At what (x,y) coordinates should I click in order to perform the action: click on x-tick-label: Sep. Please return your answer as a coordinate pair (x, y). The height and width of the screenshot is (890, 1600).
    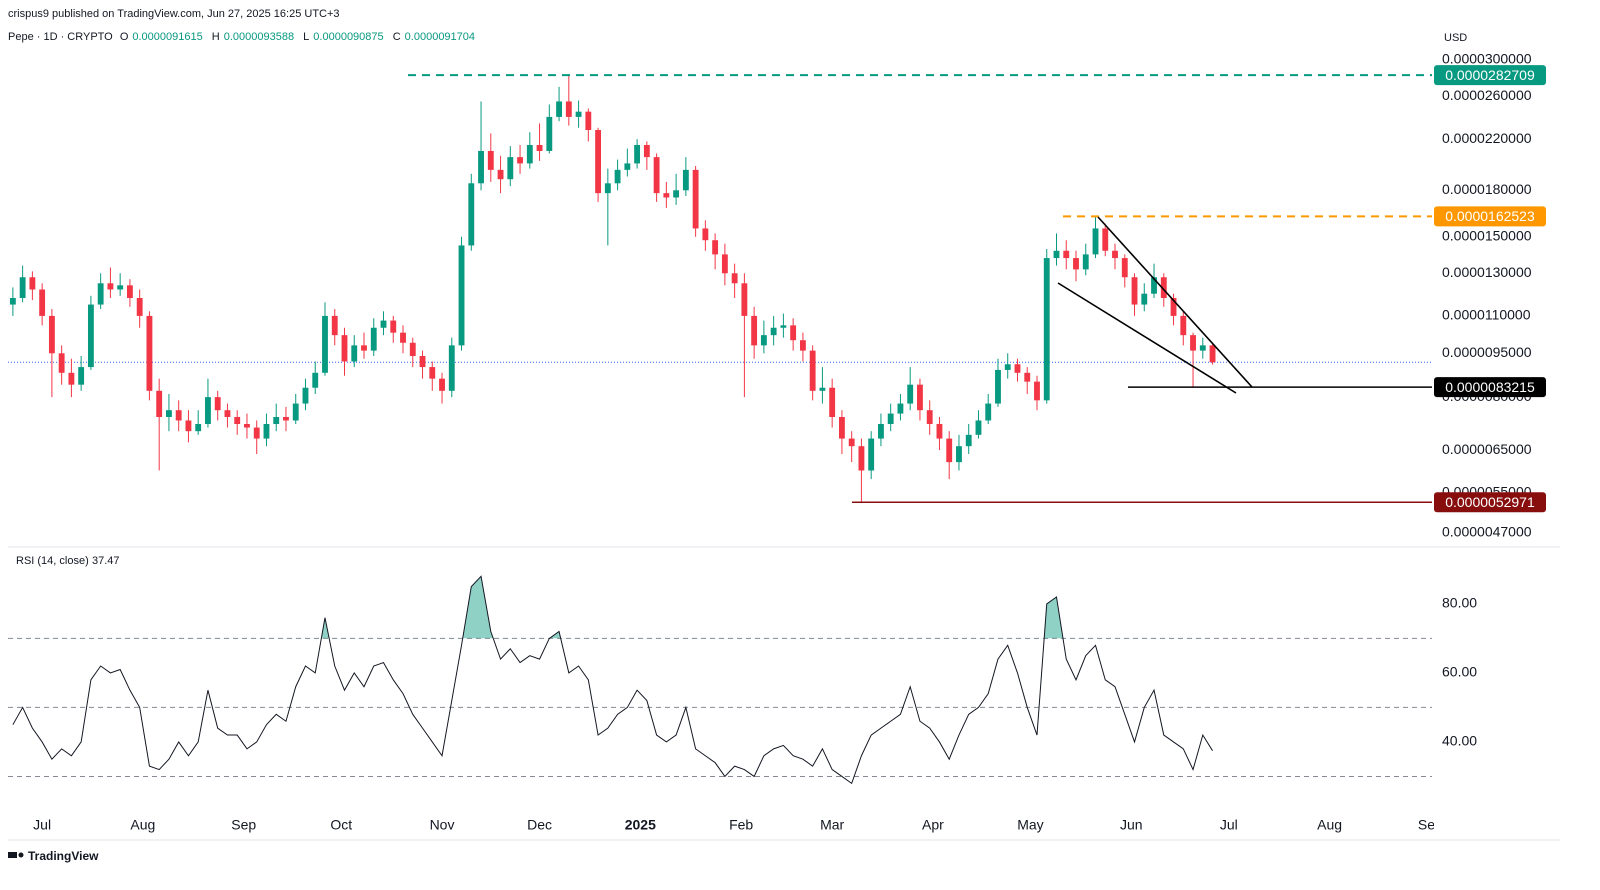
    Looking at the image, I should click on (1430, 825).